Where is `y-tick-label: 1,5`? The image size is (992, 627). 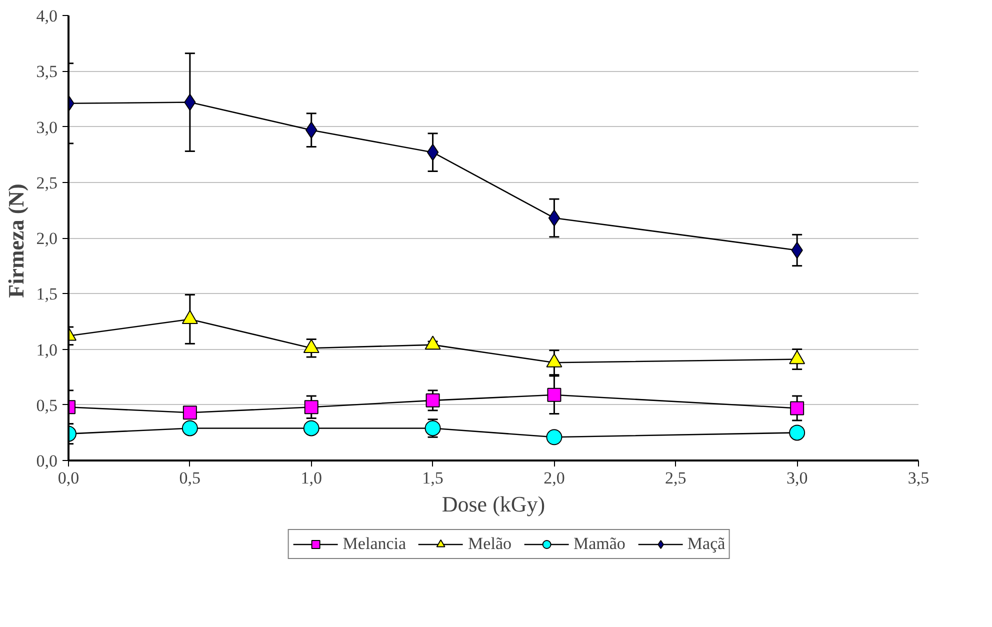
y-tick-label: 1,5 is located at coordinates (47, 294).